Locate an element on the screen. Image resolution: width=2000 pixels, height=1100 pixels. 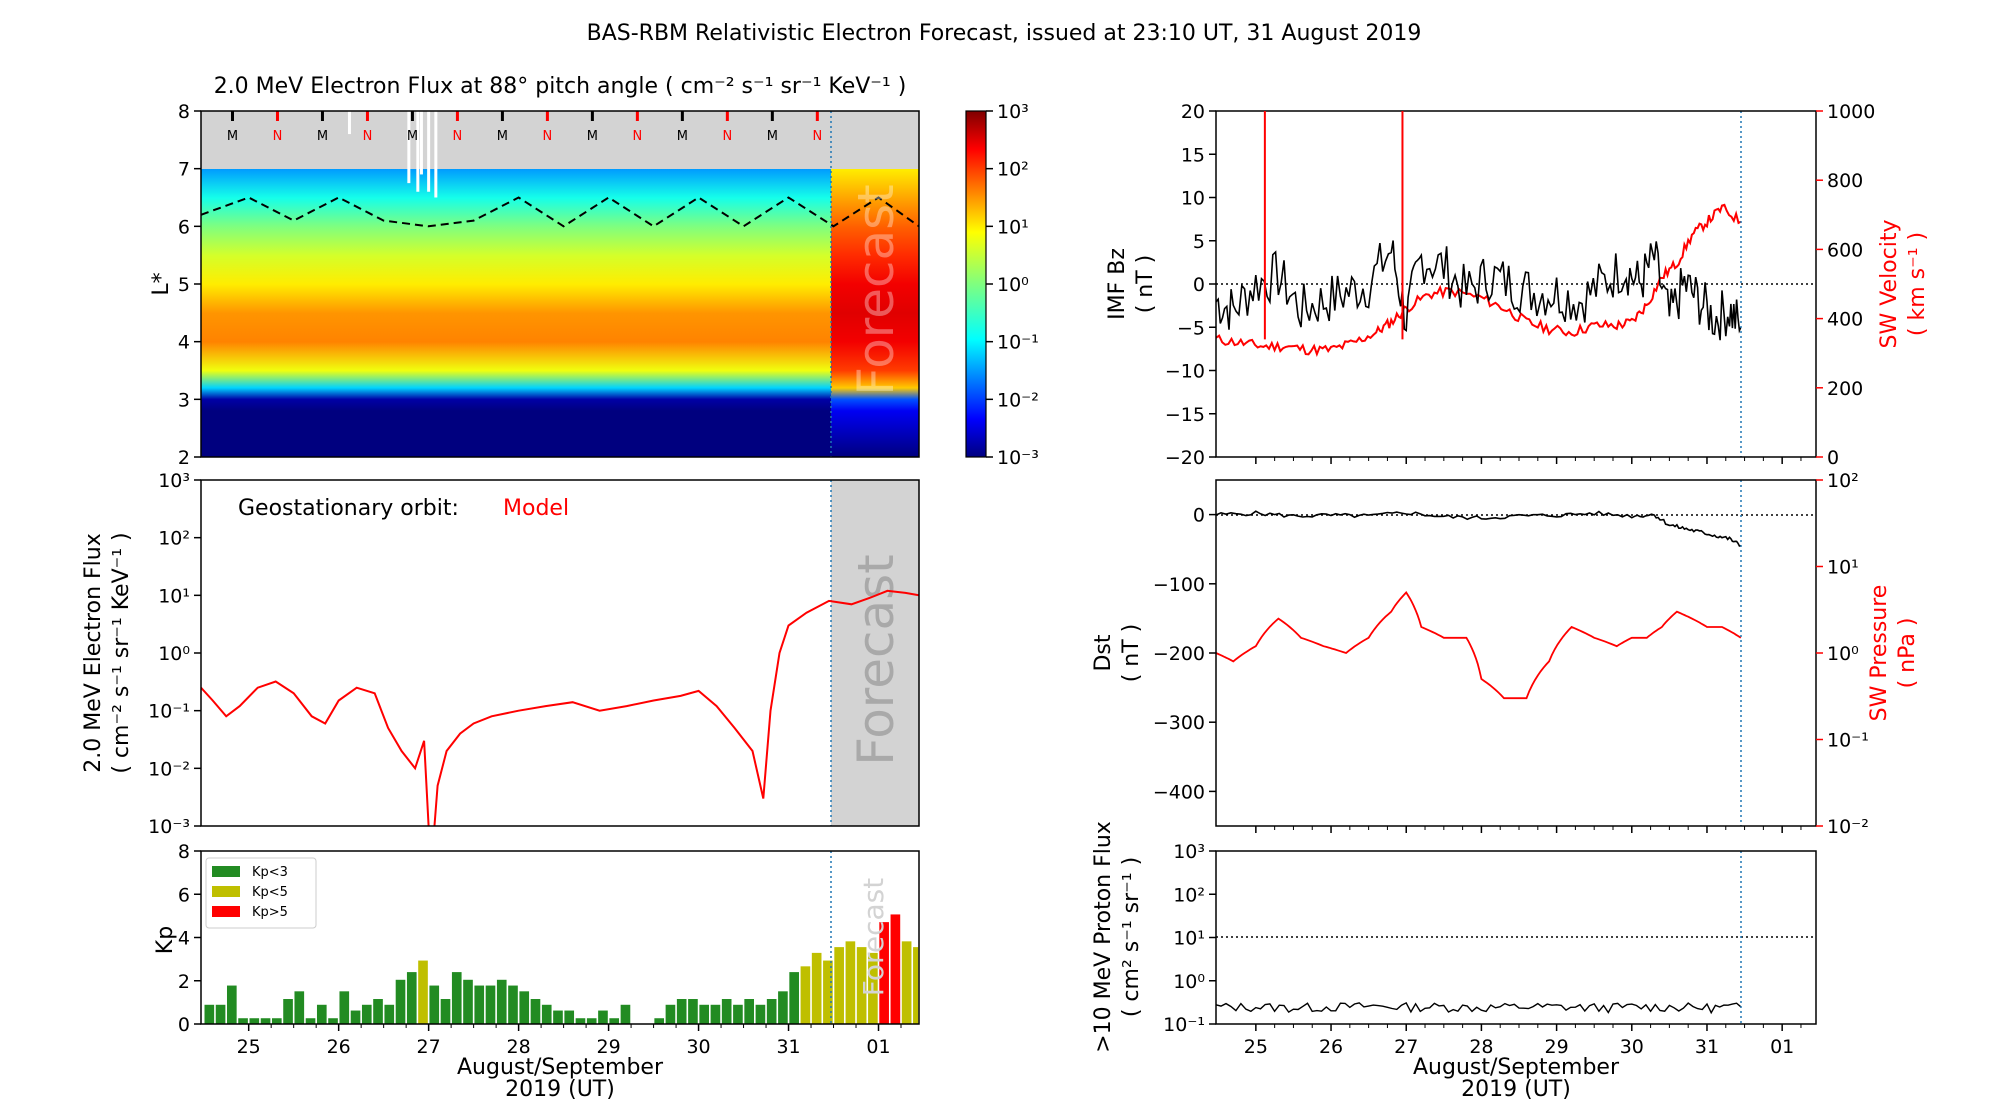
imf-y-tick-label: 10 is located at coordinates (1193, 199).